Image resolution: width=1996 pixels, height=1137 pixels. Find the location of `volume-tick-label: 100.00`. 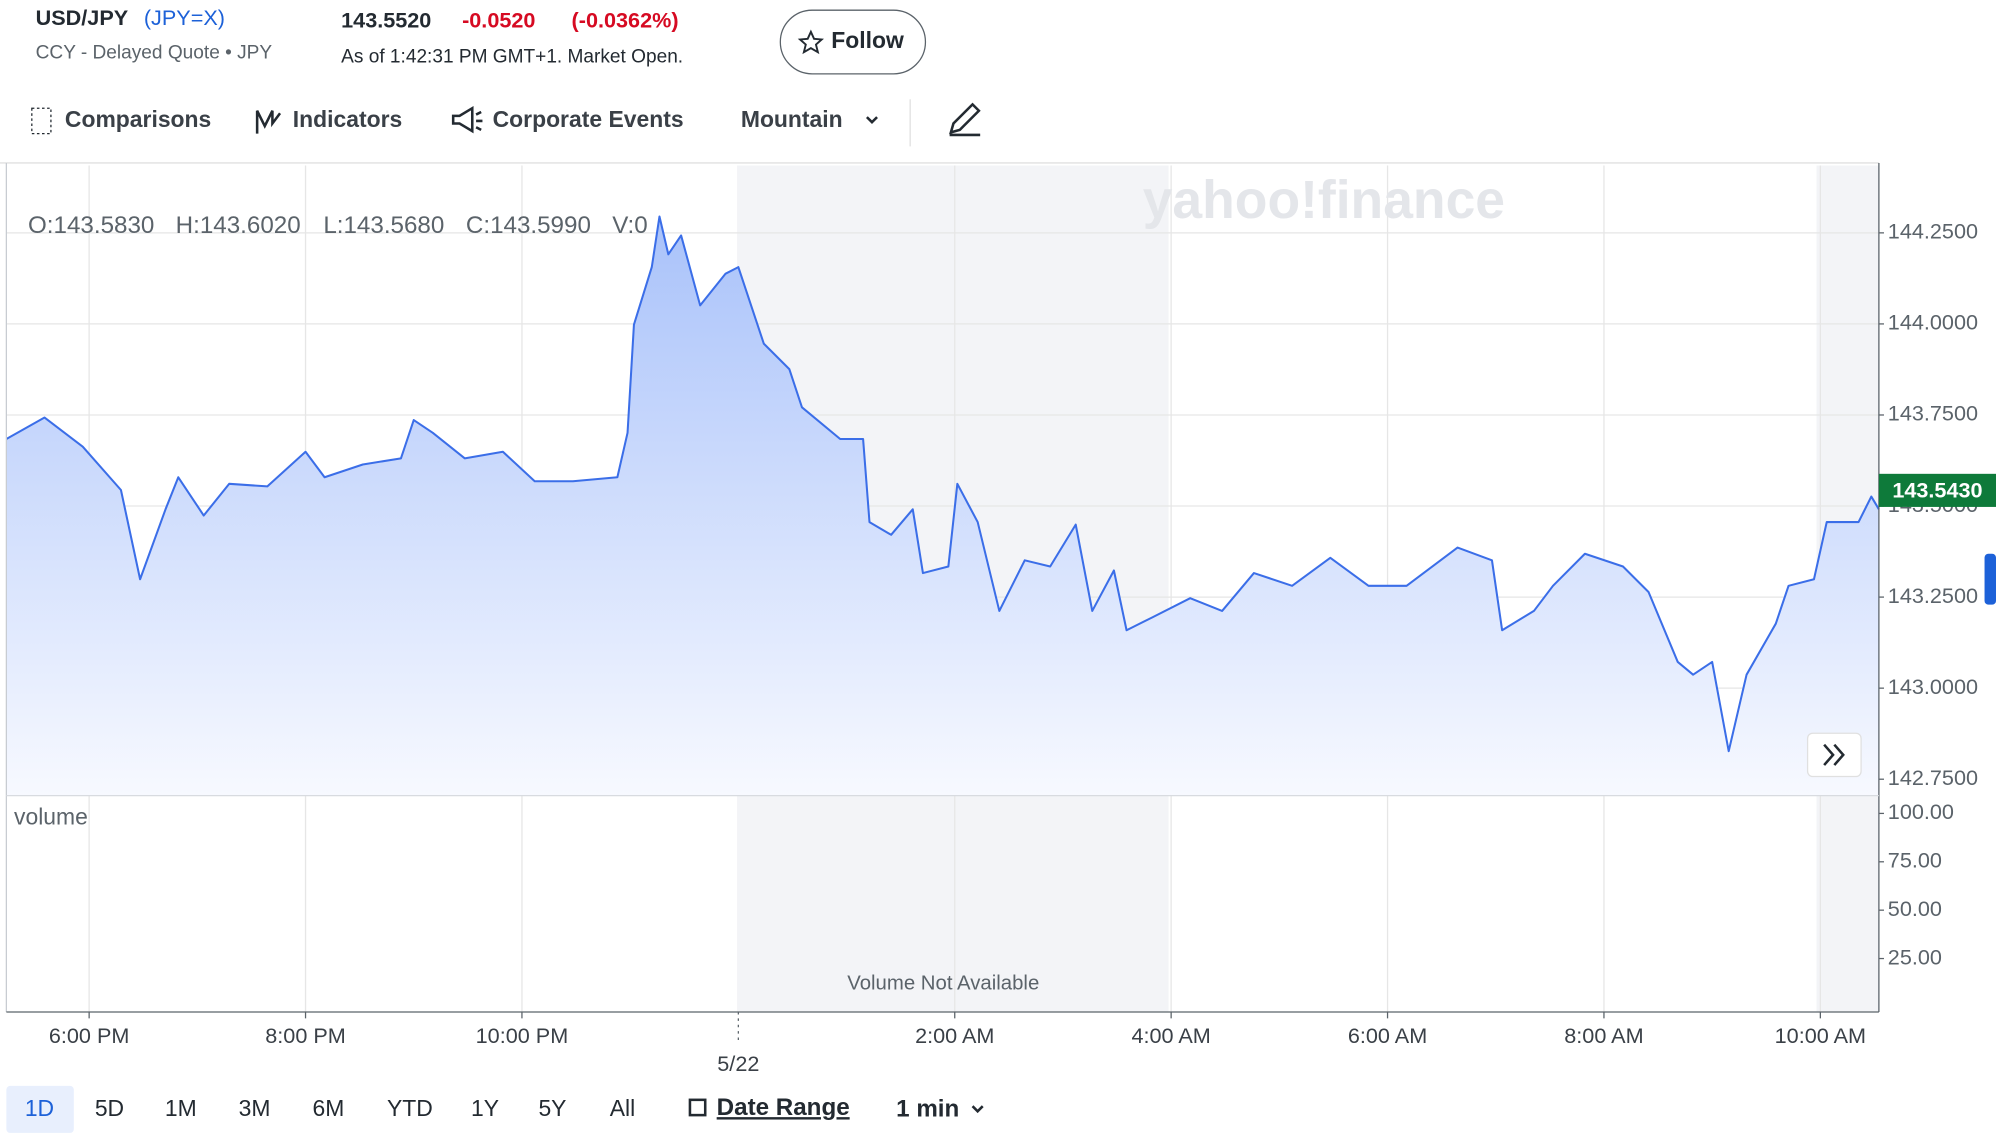

volume-tick-label: 100.00 is located at coordinates (1921, 811).